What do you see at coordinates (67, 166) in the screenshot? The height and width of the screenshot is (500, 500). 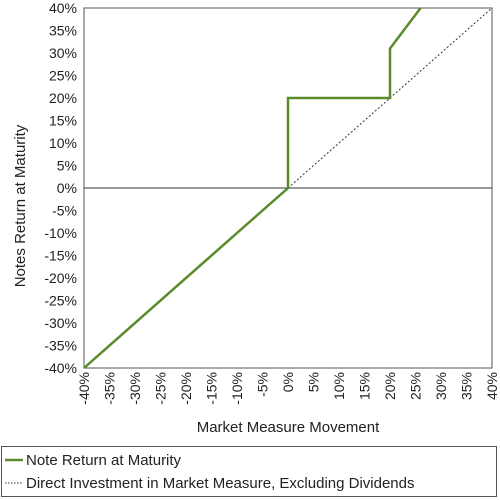 I see `y-tick-label: 5%` at bounding box center [67, 166].